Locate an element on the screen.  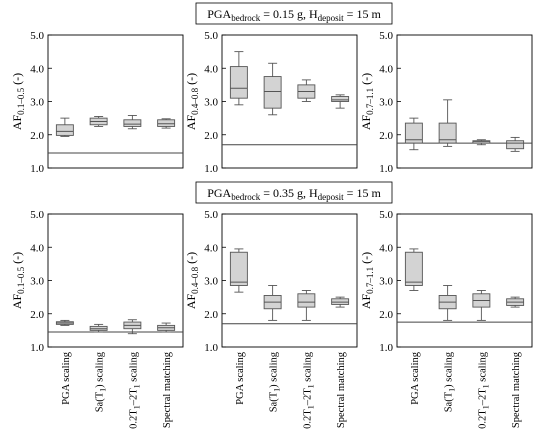
row-title-post: = 15 m is located at coordinates (363, 14).